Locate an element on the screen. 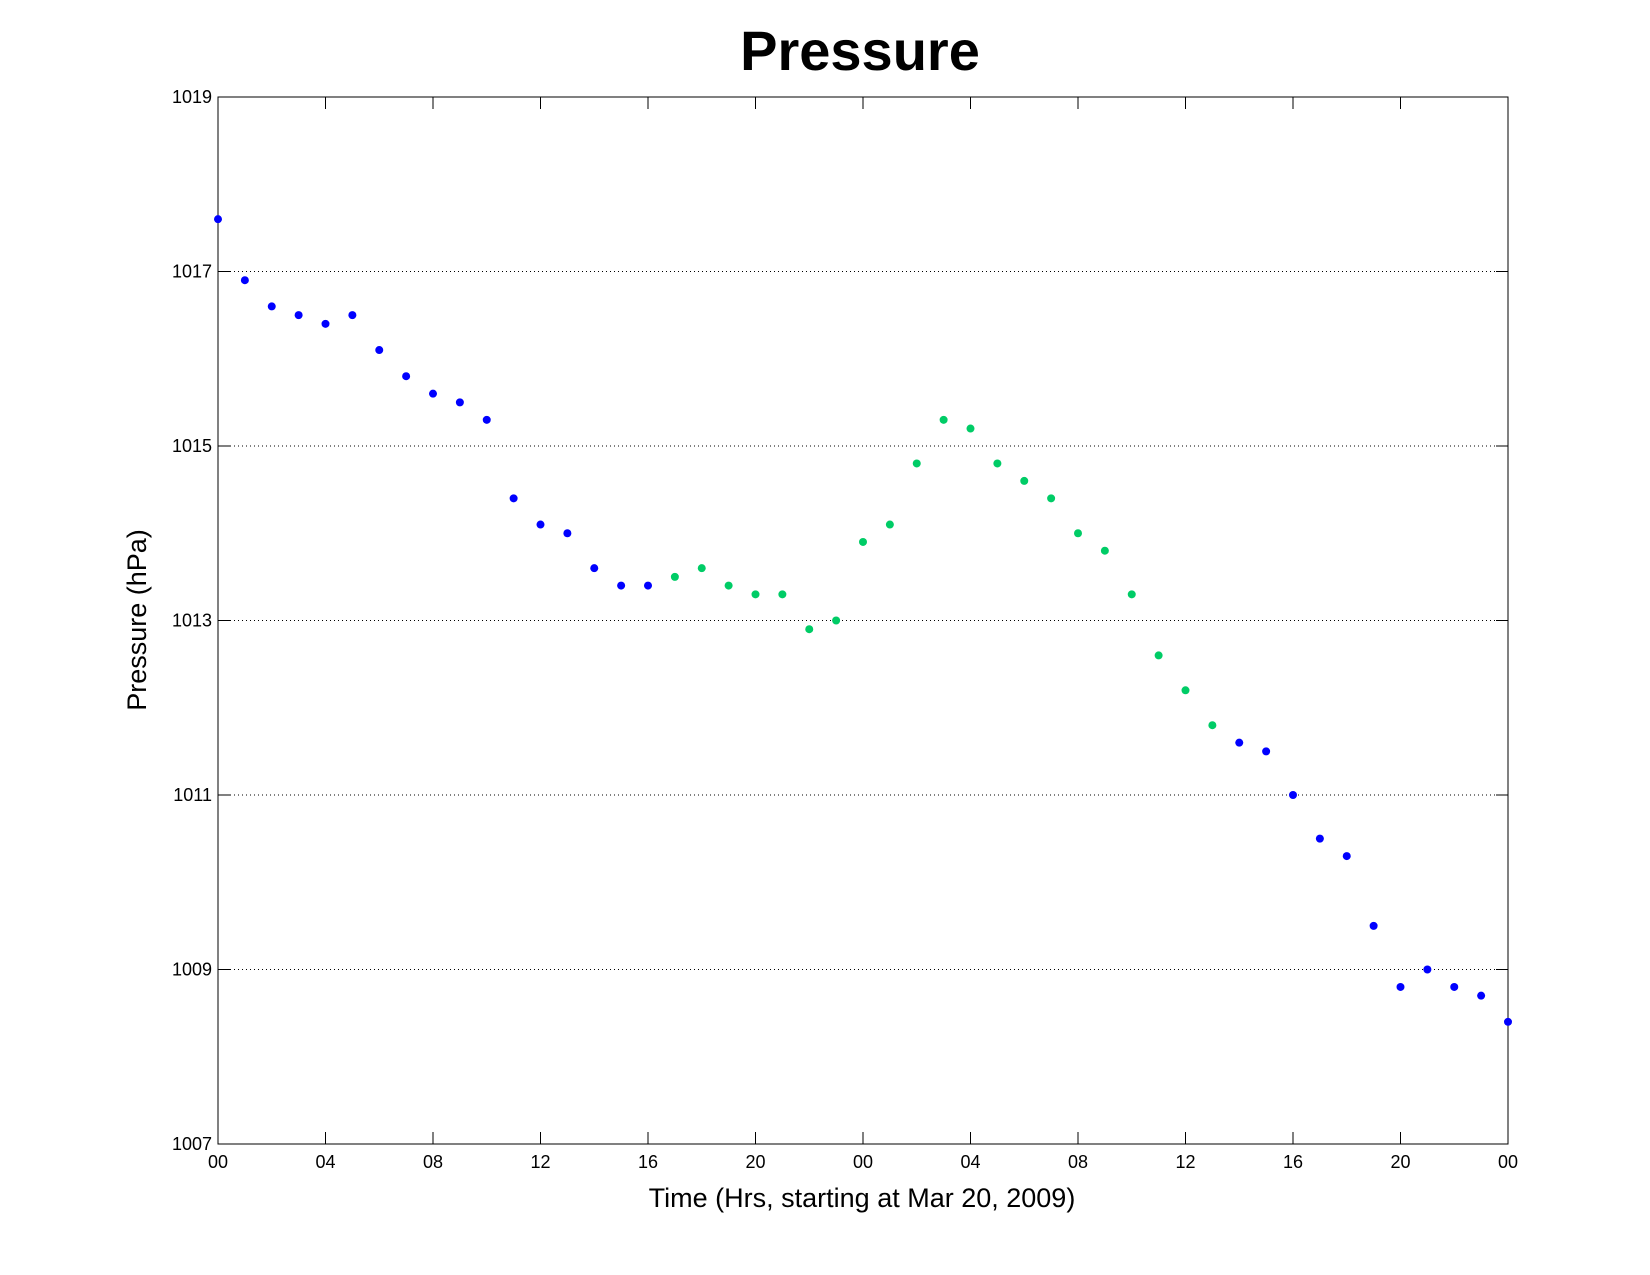 Image resolution: width=1650 pixels, height=1275 pixels. y-tick-label: 1007 is located at coordinates (192, 1144).